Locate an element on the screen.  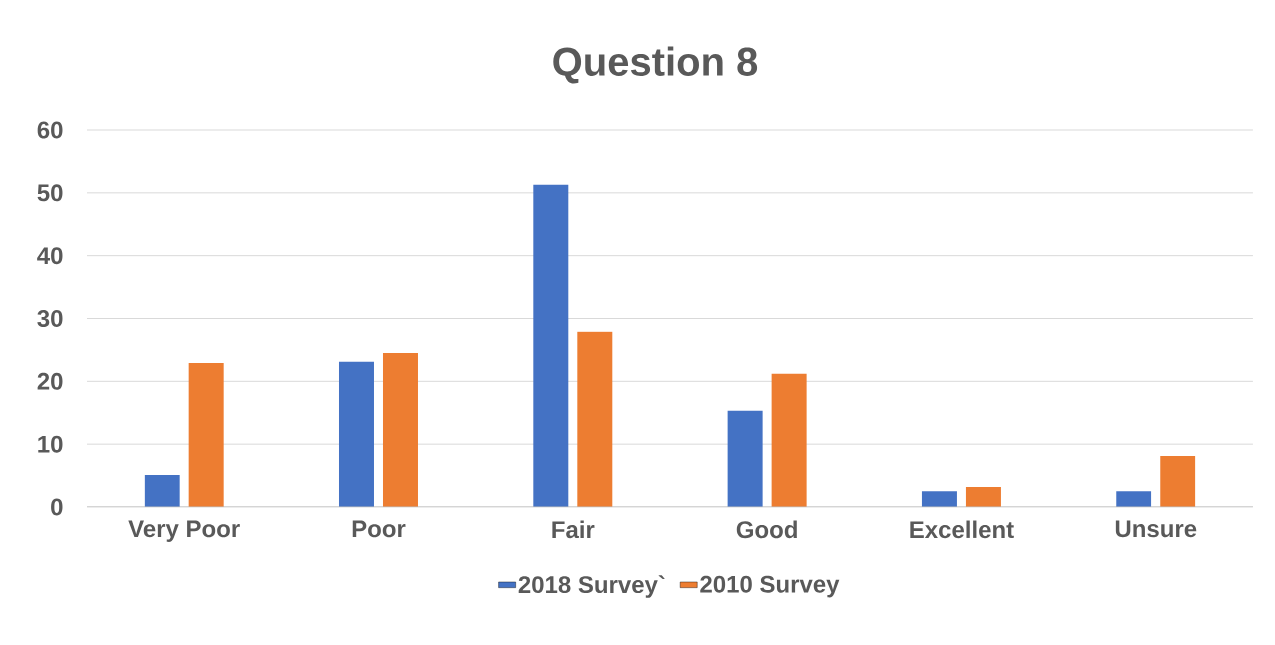
x-tick-label: Poor is located at coordinates (379, 529).